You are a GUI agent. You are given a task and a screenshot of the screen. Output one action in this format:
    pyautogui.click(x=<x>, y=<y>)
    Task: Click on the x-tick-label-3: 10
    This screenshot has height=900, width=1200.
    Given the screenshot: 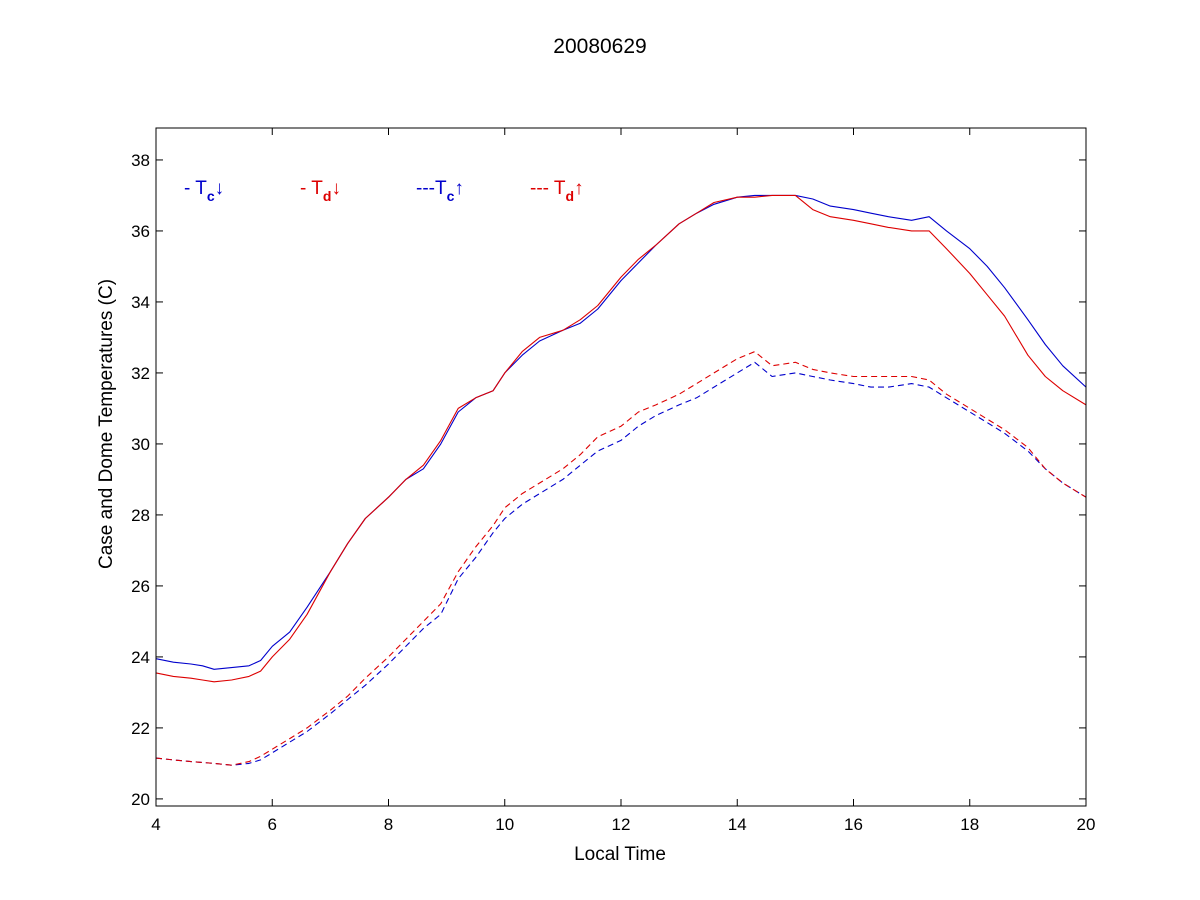 What is the action you would take?
    pyautogui.click(x=504, y=824)
    